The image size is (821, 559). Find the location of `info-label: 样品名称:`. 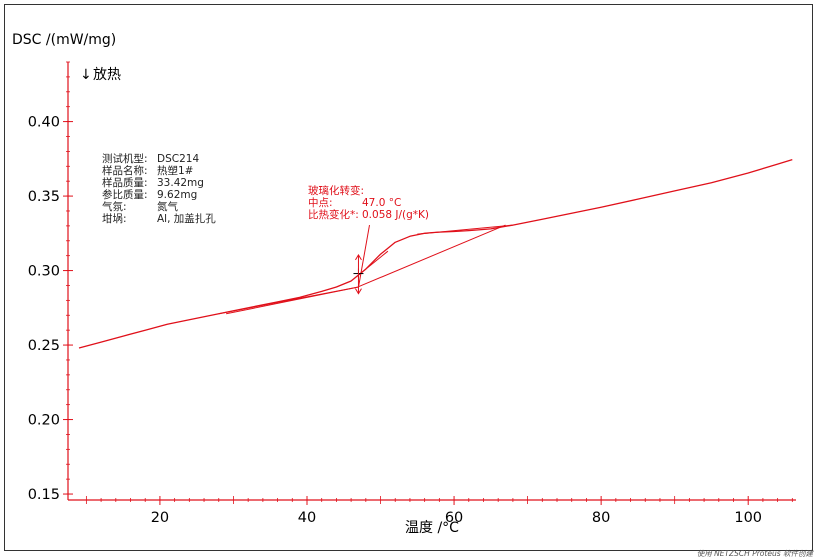

info-label: 样品名称: is located at coordinates (125, 170).